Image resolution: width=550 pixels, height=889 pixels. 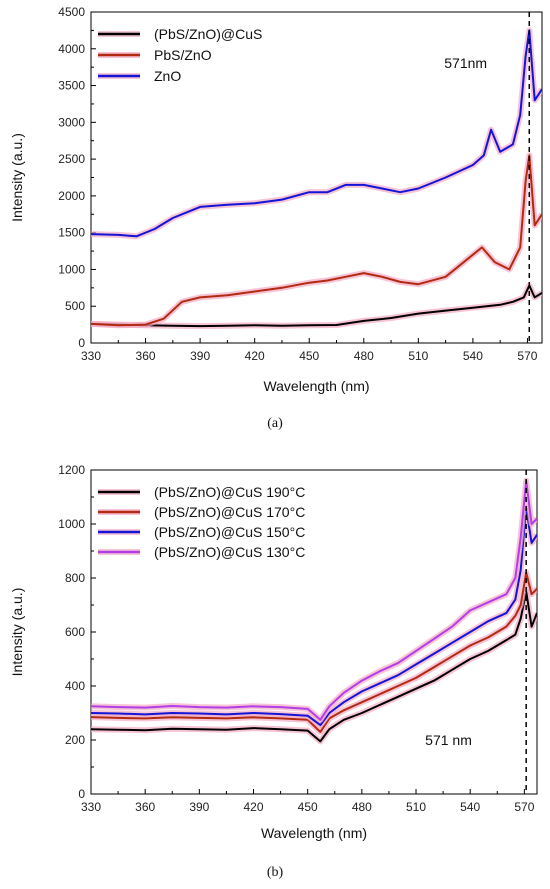 I want to click on y-tick-label: 4000, so click(x=71, y=49).